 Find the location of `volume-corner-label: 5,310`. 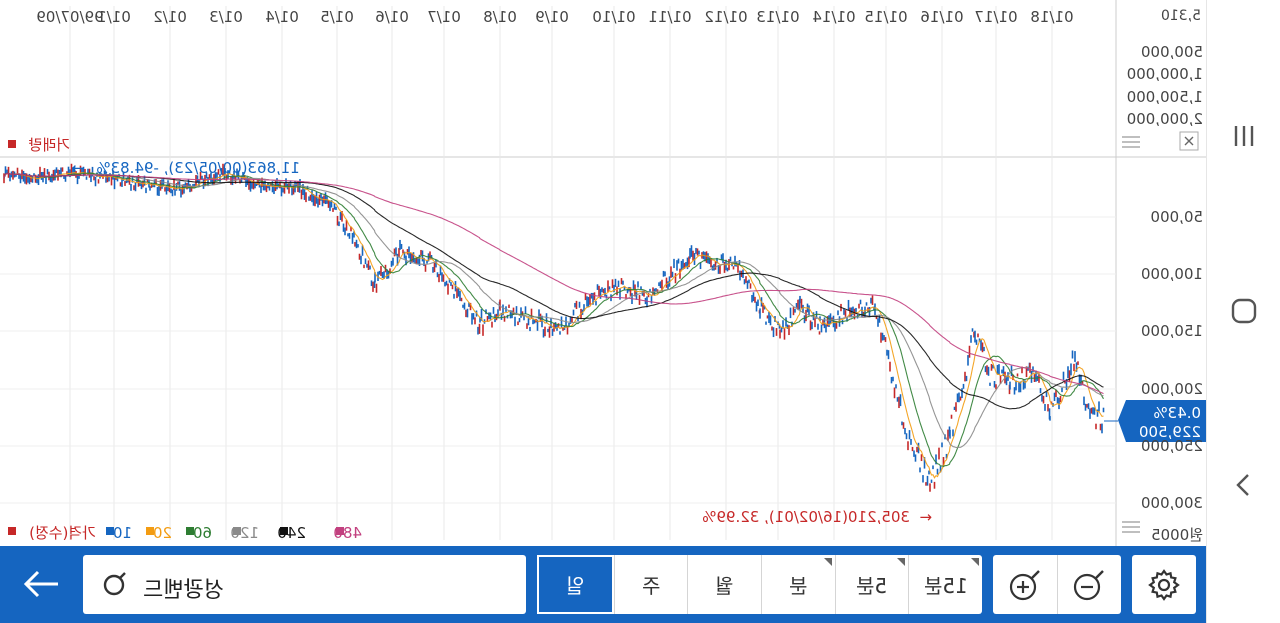

volume-corner-label: 5,310 is located at coordinates (1181, 16).